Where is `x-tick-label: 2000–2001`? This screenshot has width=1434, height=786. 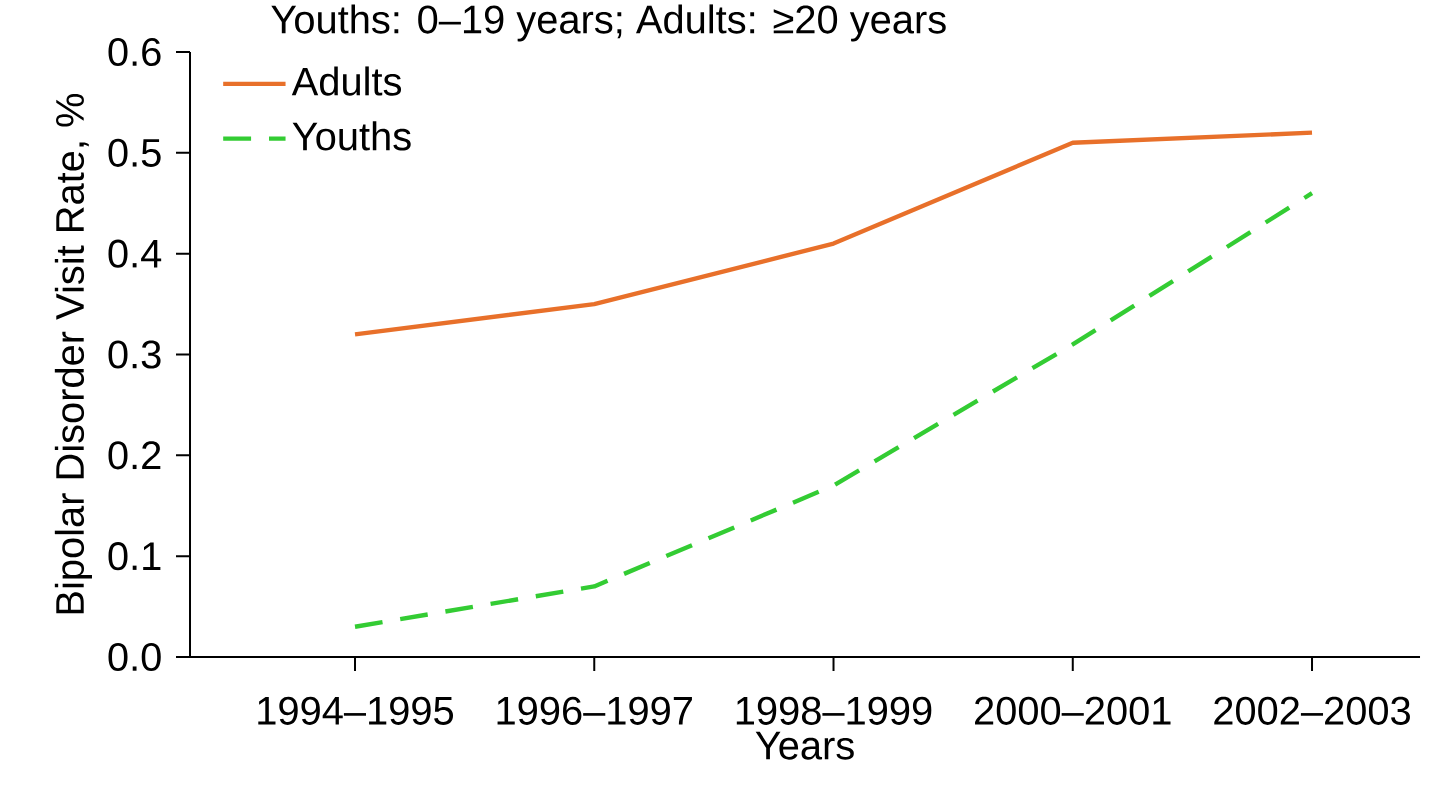
x-tick-label: 2000–2001 is located at coordinates (1073, 710).